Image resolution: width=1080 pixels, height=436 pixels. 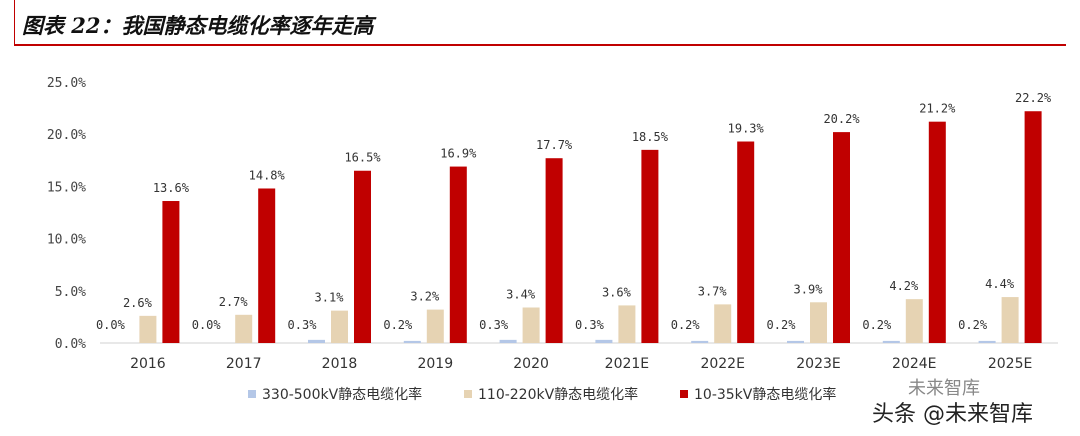 I want to click on x-tick-label: 2019, so click(x=435, y=364).